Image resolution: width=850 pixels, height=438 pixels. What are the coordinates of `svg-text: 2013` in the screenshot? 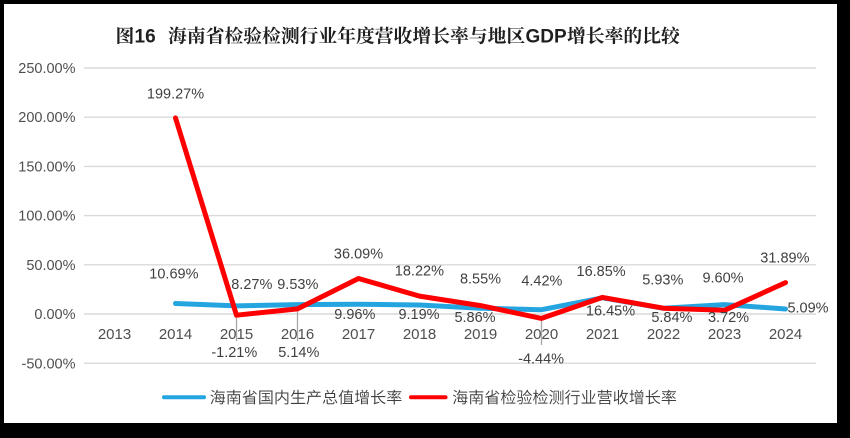 It's located at (114, 334).